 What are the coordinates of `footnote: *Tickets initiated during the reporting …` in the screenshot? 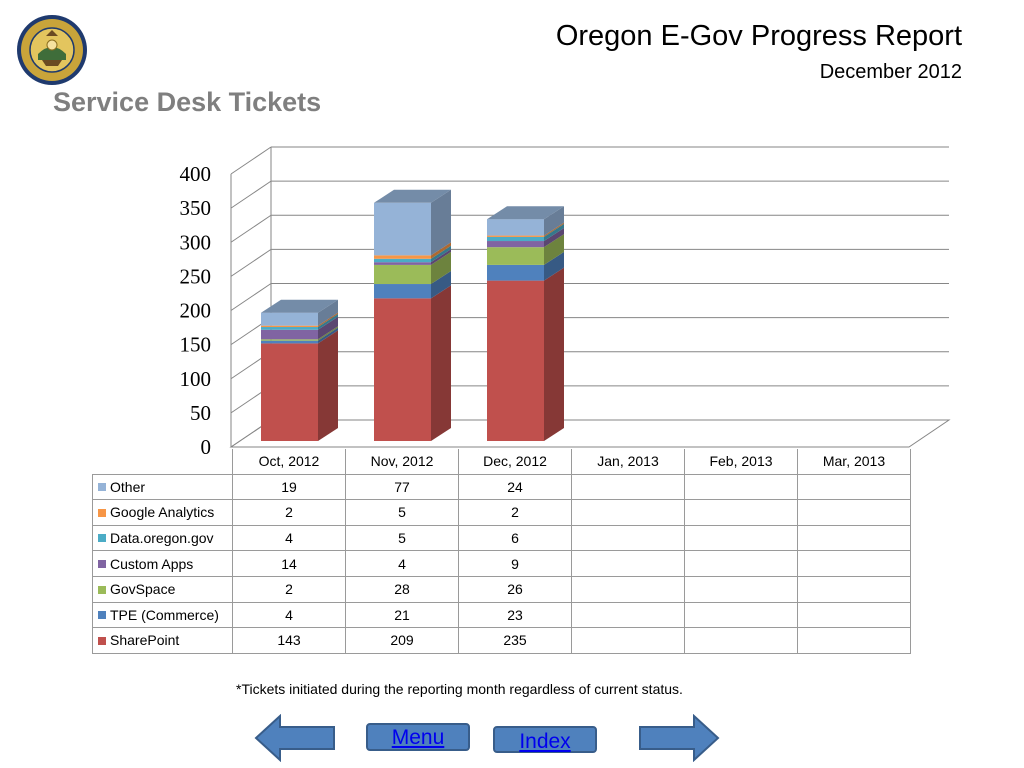 It's located at (459, 689).